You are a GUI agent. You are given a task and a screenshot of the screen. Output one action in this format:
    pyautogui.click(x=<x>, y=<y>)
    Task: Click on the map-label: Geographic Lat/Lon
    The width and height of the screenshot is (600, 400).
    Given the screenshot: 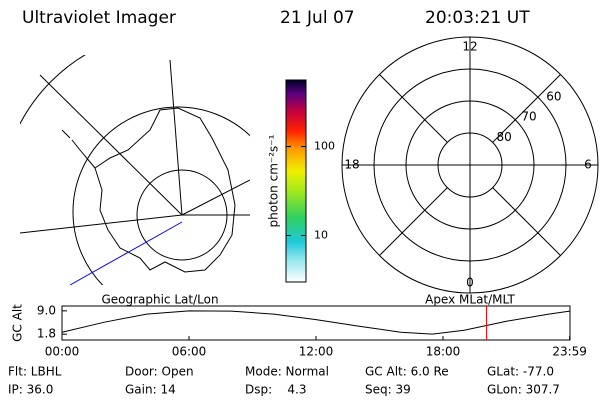 What is the action you would take?
    pyautogui.click(x=159, y=300)
    